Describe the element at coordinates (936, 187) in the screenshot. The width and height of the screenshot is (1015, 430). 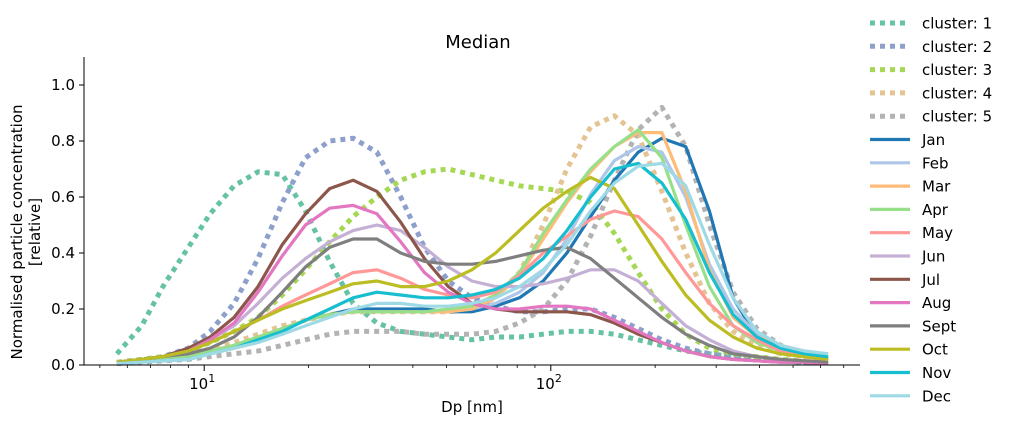
I see `legend-label: Mar` at that location.